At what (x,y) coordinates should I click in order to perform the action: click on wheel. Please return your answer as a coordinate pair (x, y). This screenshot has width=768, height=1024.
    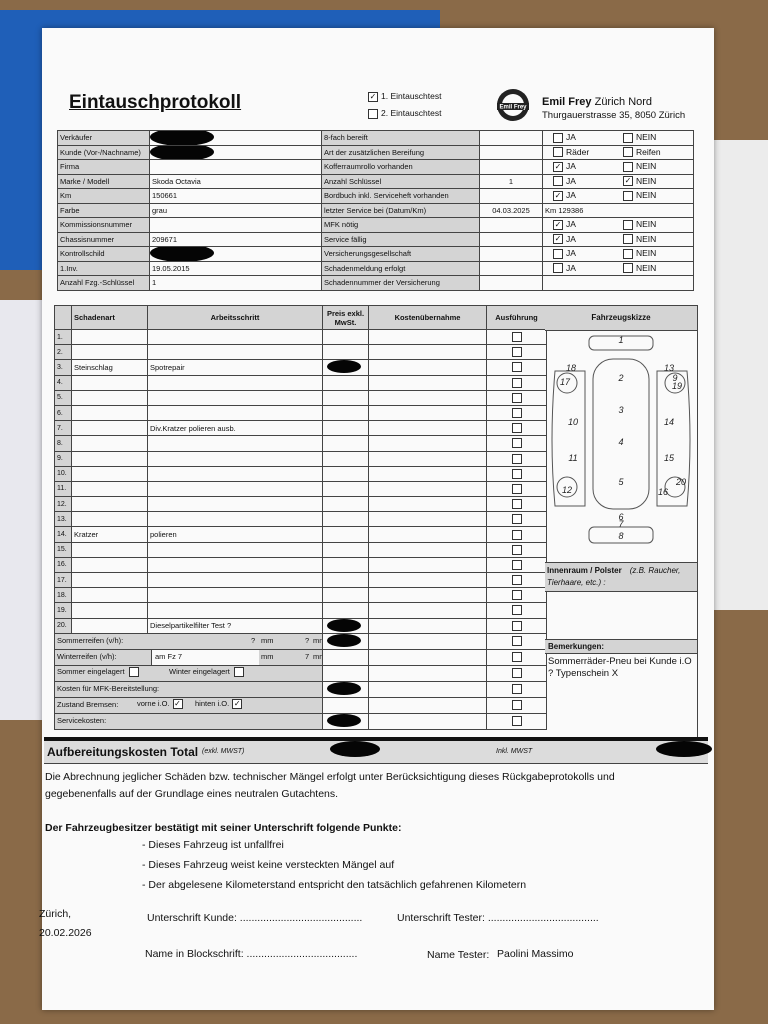
    Looking at the image, I should click on (567, 383).